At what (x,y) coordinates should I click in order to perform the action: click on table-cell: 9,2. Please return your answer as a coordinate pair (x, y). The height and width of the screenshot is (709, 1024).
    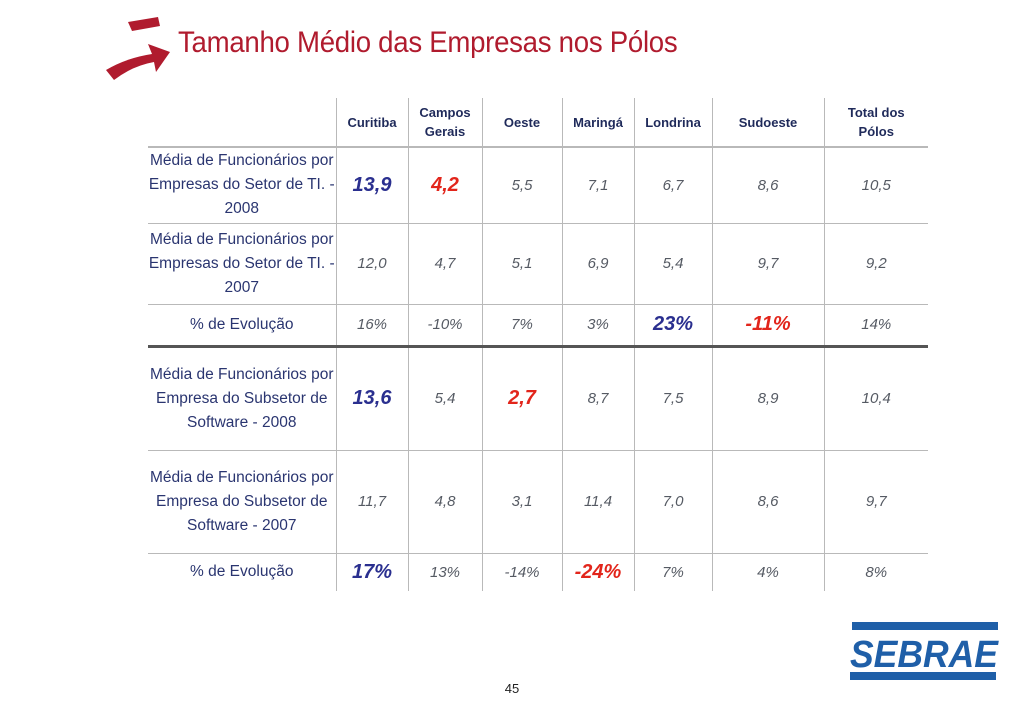
    Looking at the image, I should click on (875, 264).